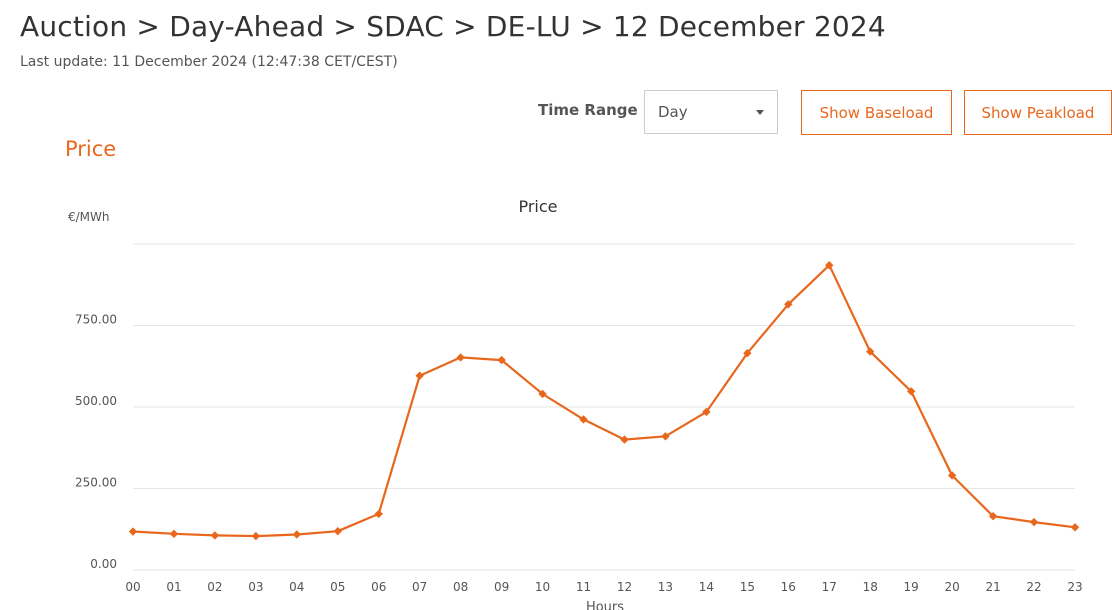 This screenshot has width=1112, height=610. Describe the element at coordinates (605, 605) in the screenshot. I see `x-axis-title: Hours` at that location.